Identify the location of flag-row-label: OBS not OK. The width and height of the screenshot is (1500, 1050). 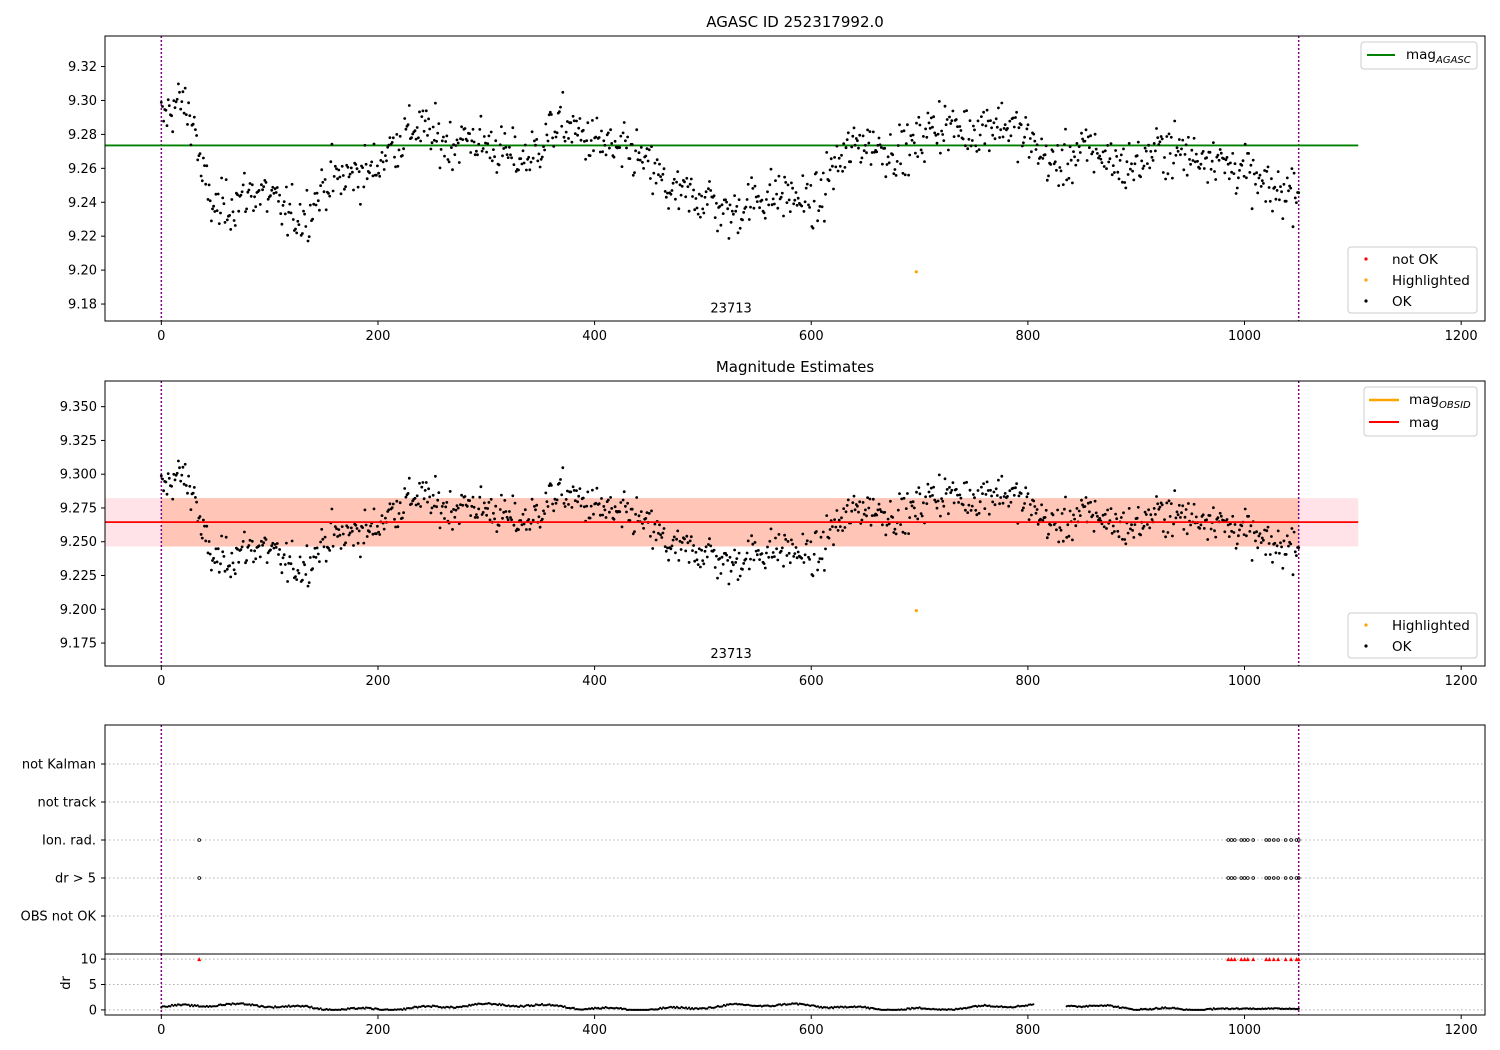
(59, 917).